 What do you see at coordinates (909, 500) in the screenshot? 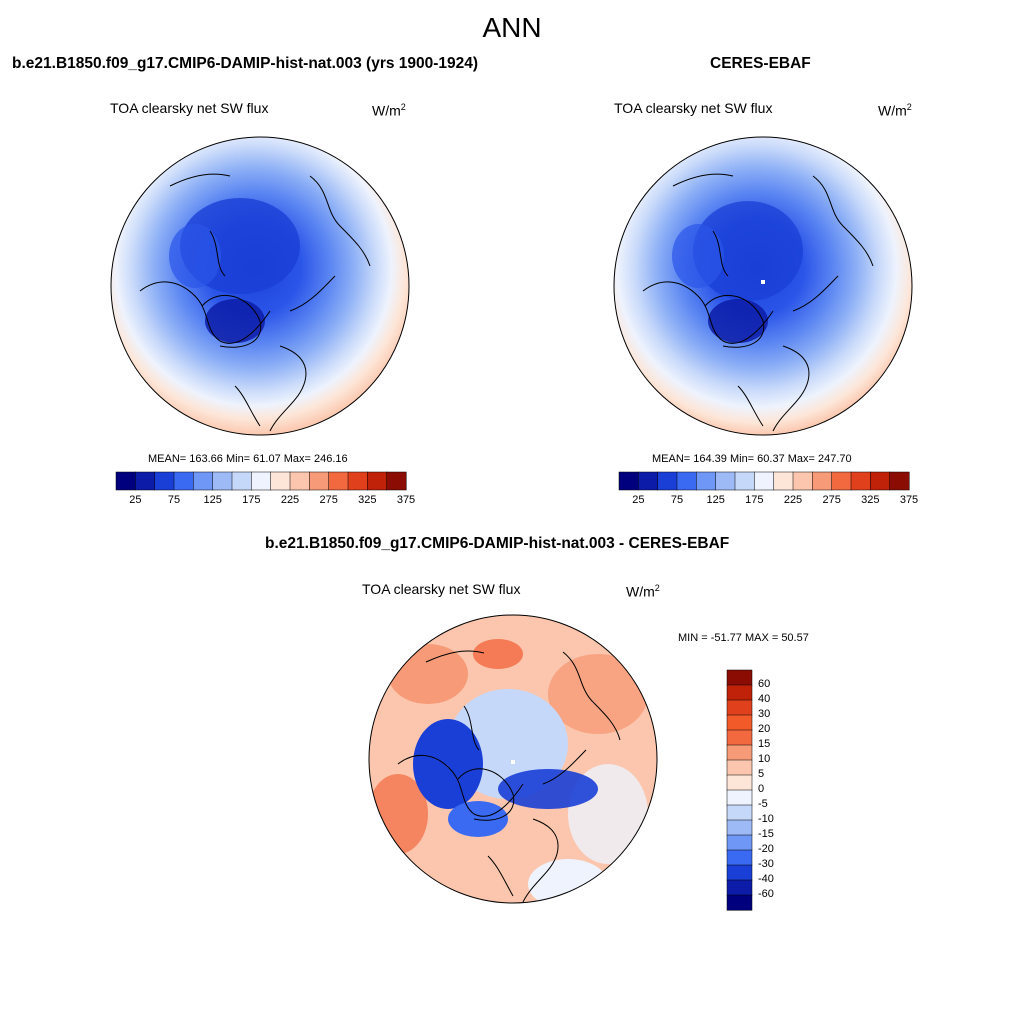
I see `panel2-colorbar-tick-label: 375` at bounding box center [909, 500].